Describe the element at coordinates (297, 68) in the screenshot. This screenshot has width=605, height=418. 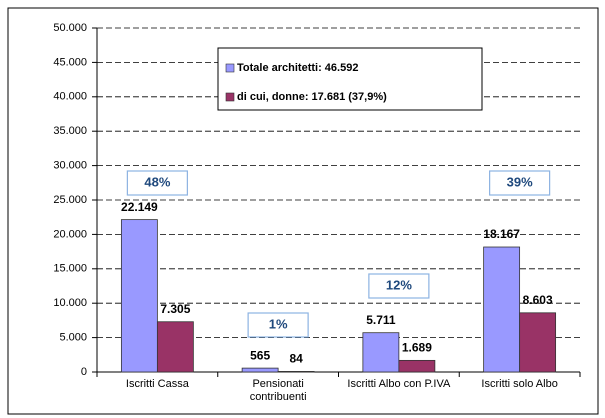
I see `legend-label: Totale architetti: 46.592` at that location.